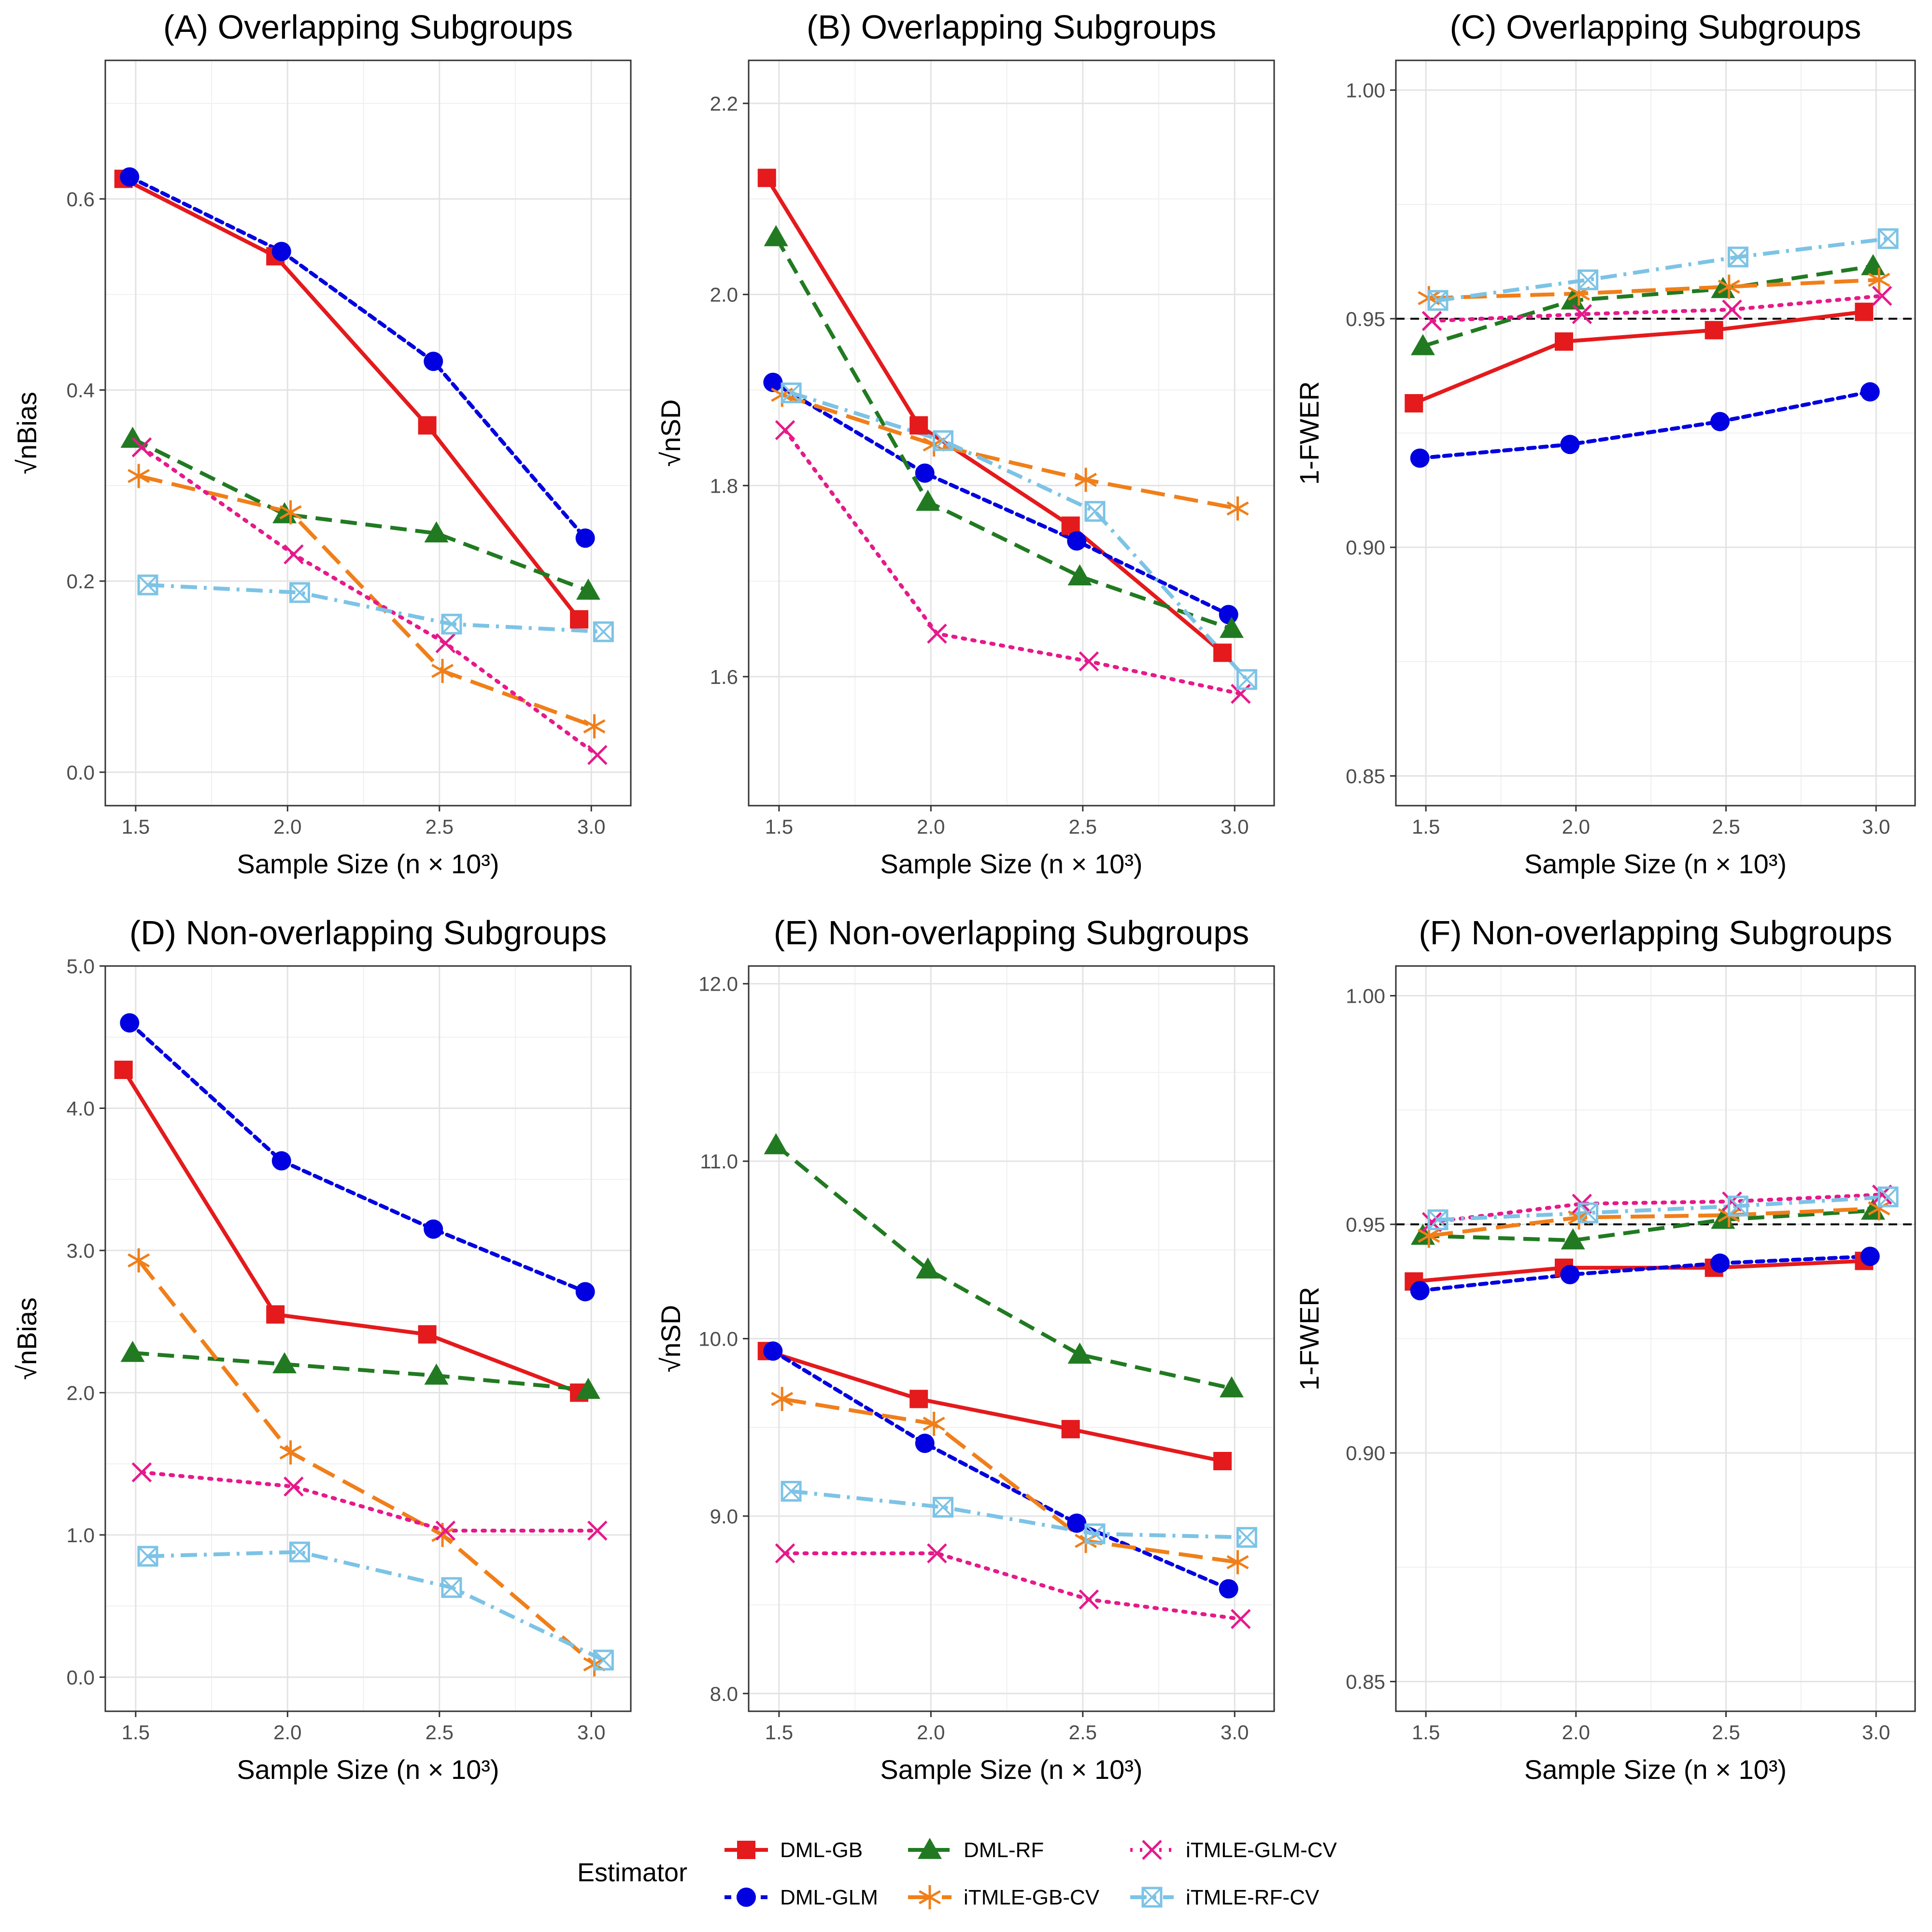  Describe the element at coordinates (1152, 1850) in the screenshot. I see `legend-marker-itmle-glm-cv` at that location.